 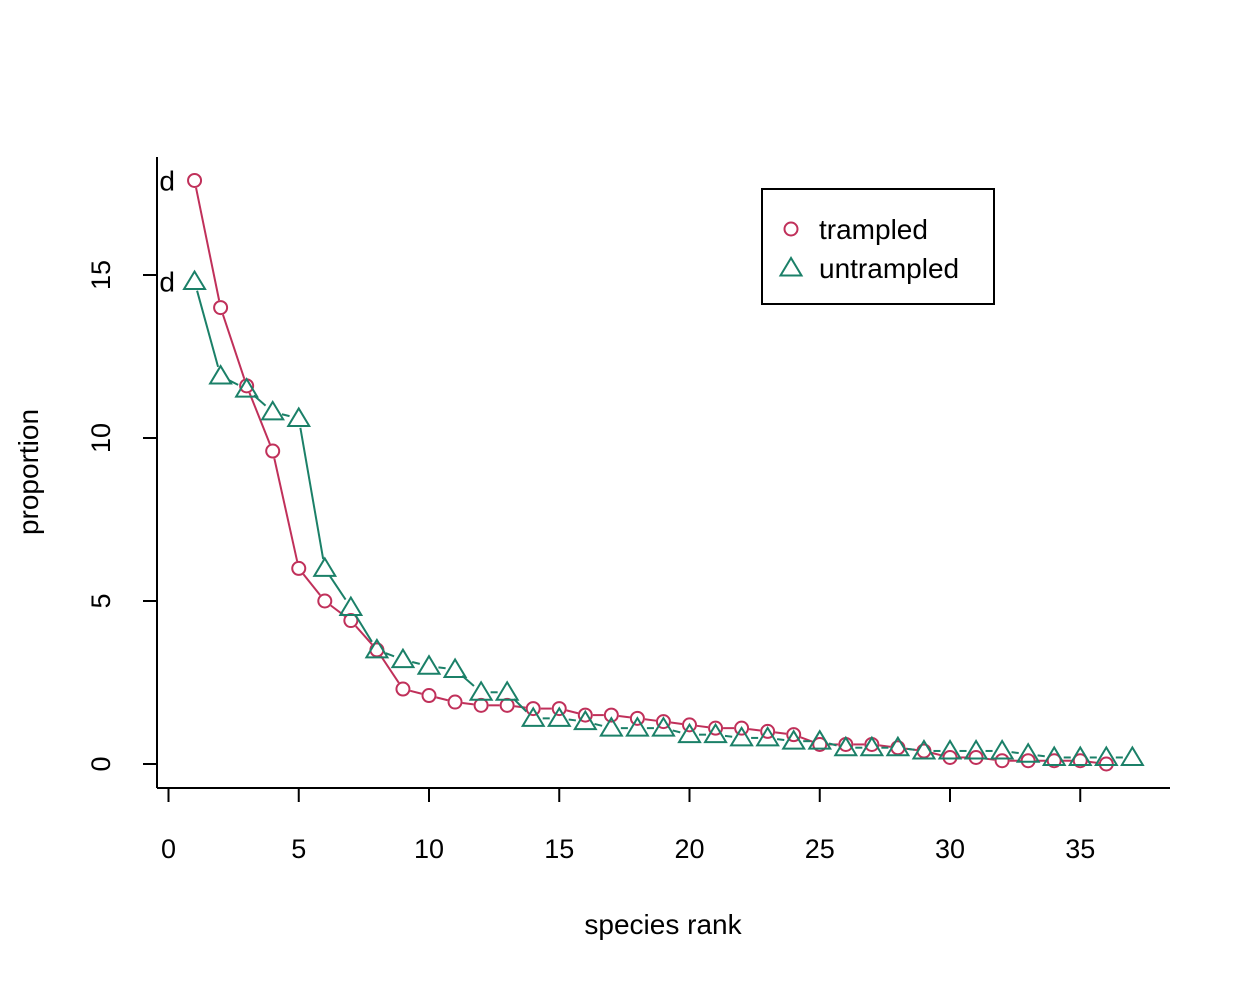 What do you see at coordinates (429, 849) in the screenshot?
I see `x-tick-label: 10` at bounding box center [429, 849].